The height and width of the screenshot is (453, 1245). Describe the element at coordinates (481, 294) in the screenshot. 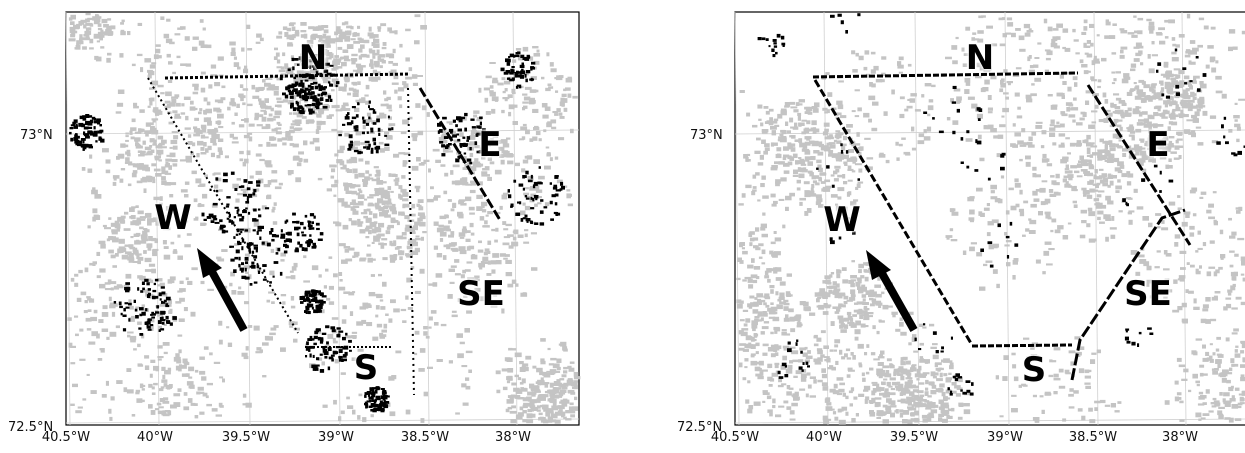

I see `region-label-se: SE` at that location.